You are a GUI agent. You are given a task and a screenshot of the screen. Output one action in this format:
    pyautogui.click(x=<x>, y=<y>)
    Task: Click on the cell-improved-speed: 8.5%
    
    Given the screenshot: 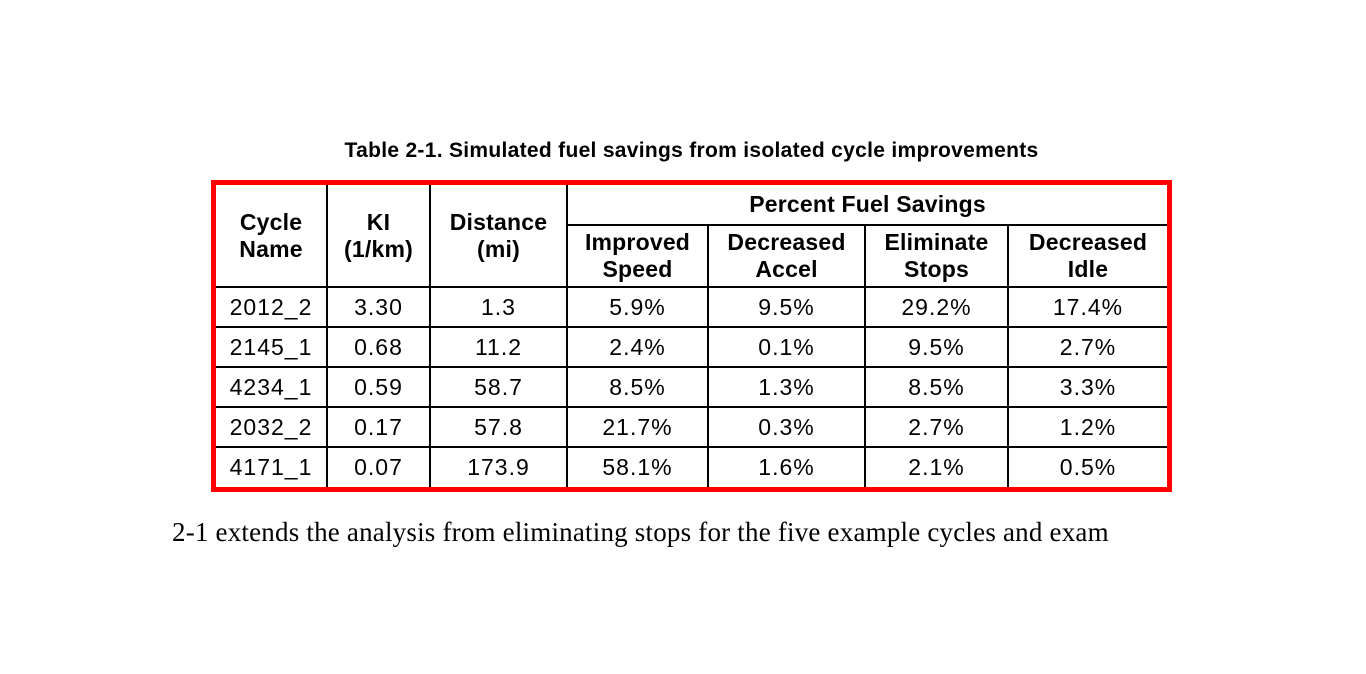 What is the action you would take?
    pyautogui.click(x=637, y=387)
    